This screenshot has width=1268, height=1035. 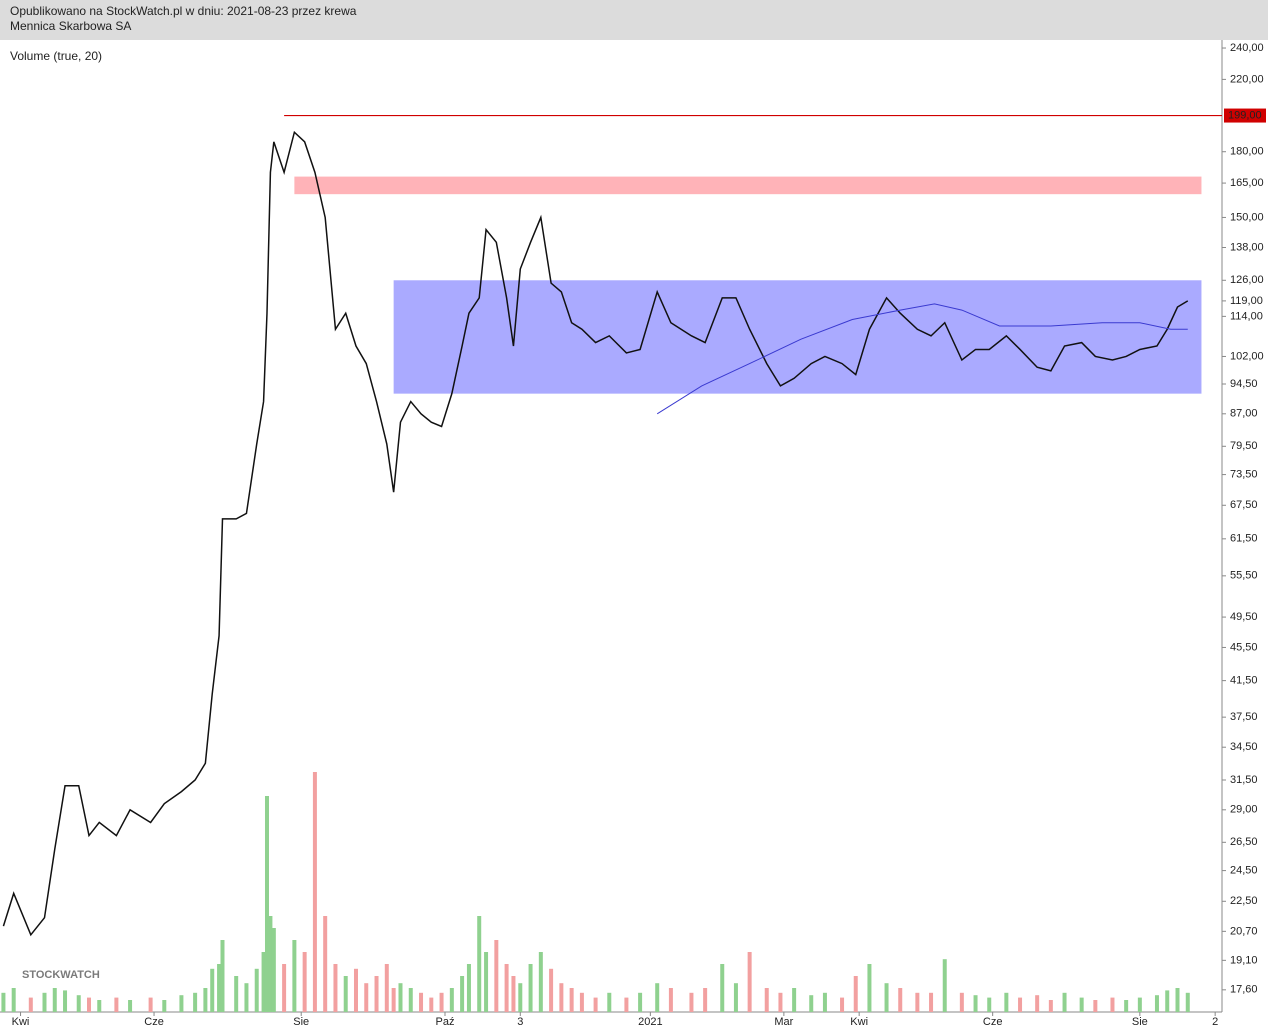 I want to click on y-tick-label: 79,50, so click(x=1244, y=446).